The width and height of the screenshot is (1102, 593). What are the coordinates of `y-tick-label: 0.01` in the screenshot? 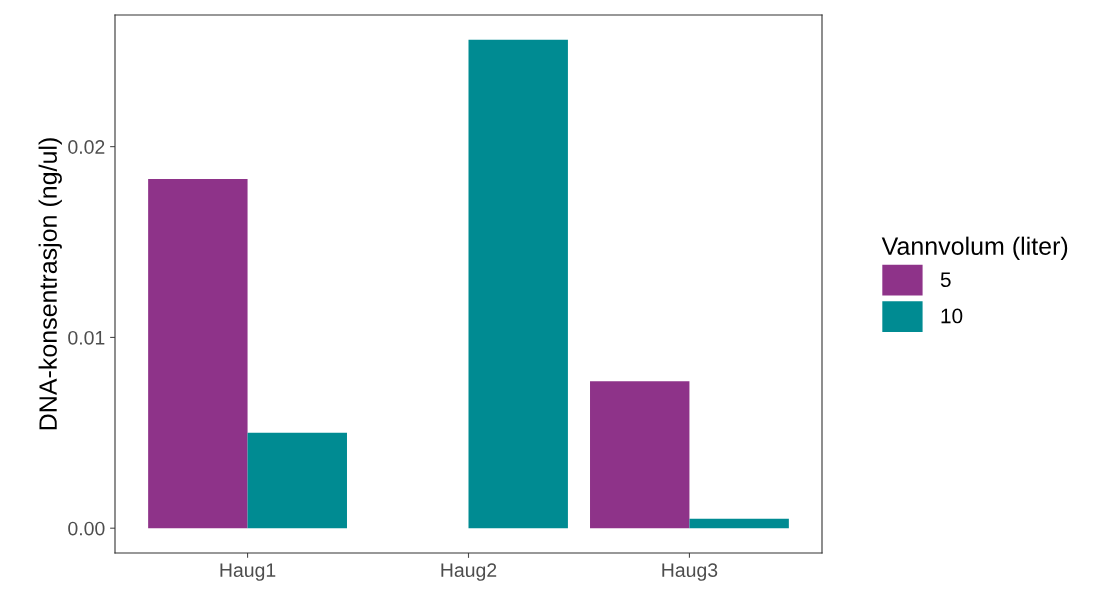 It's located at (86, 337).